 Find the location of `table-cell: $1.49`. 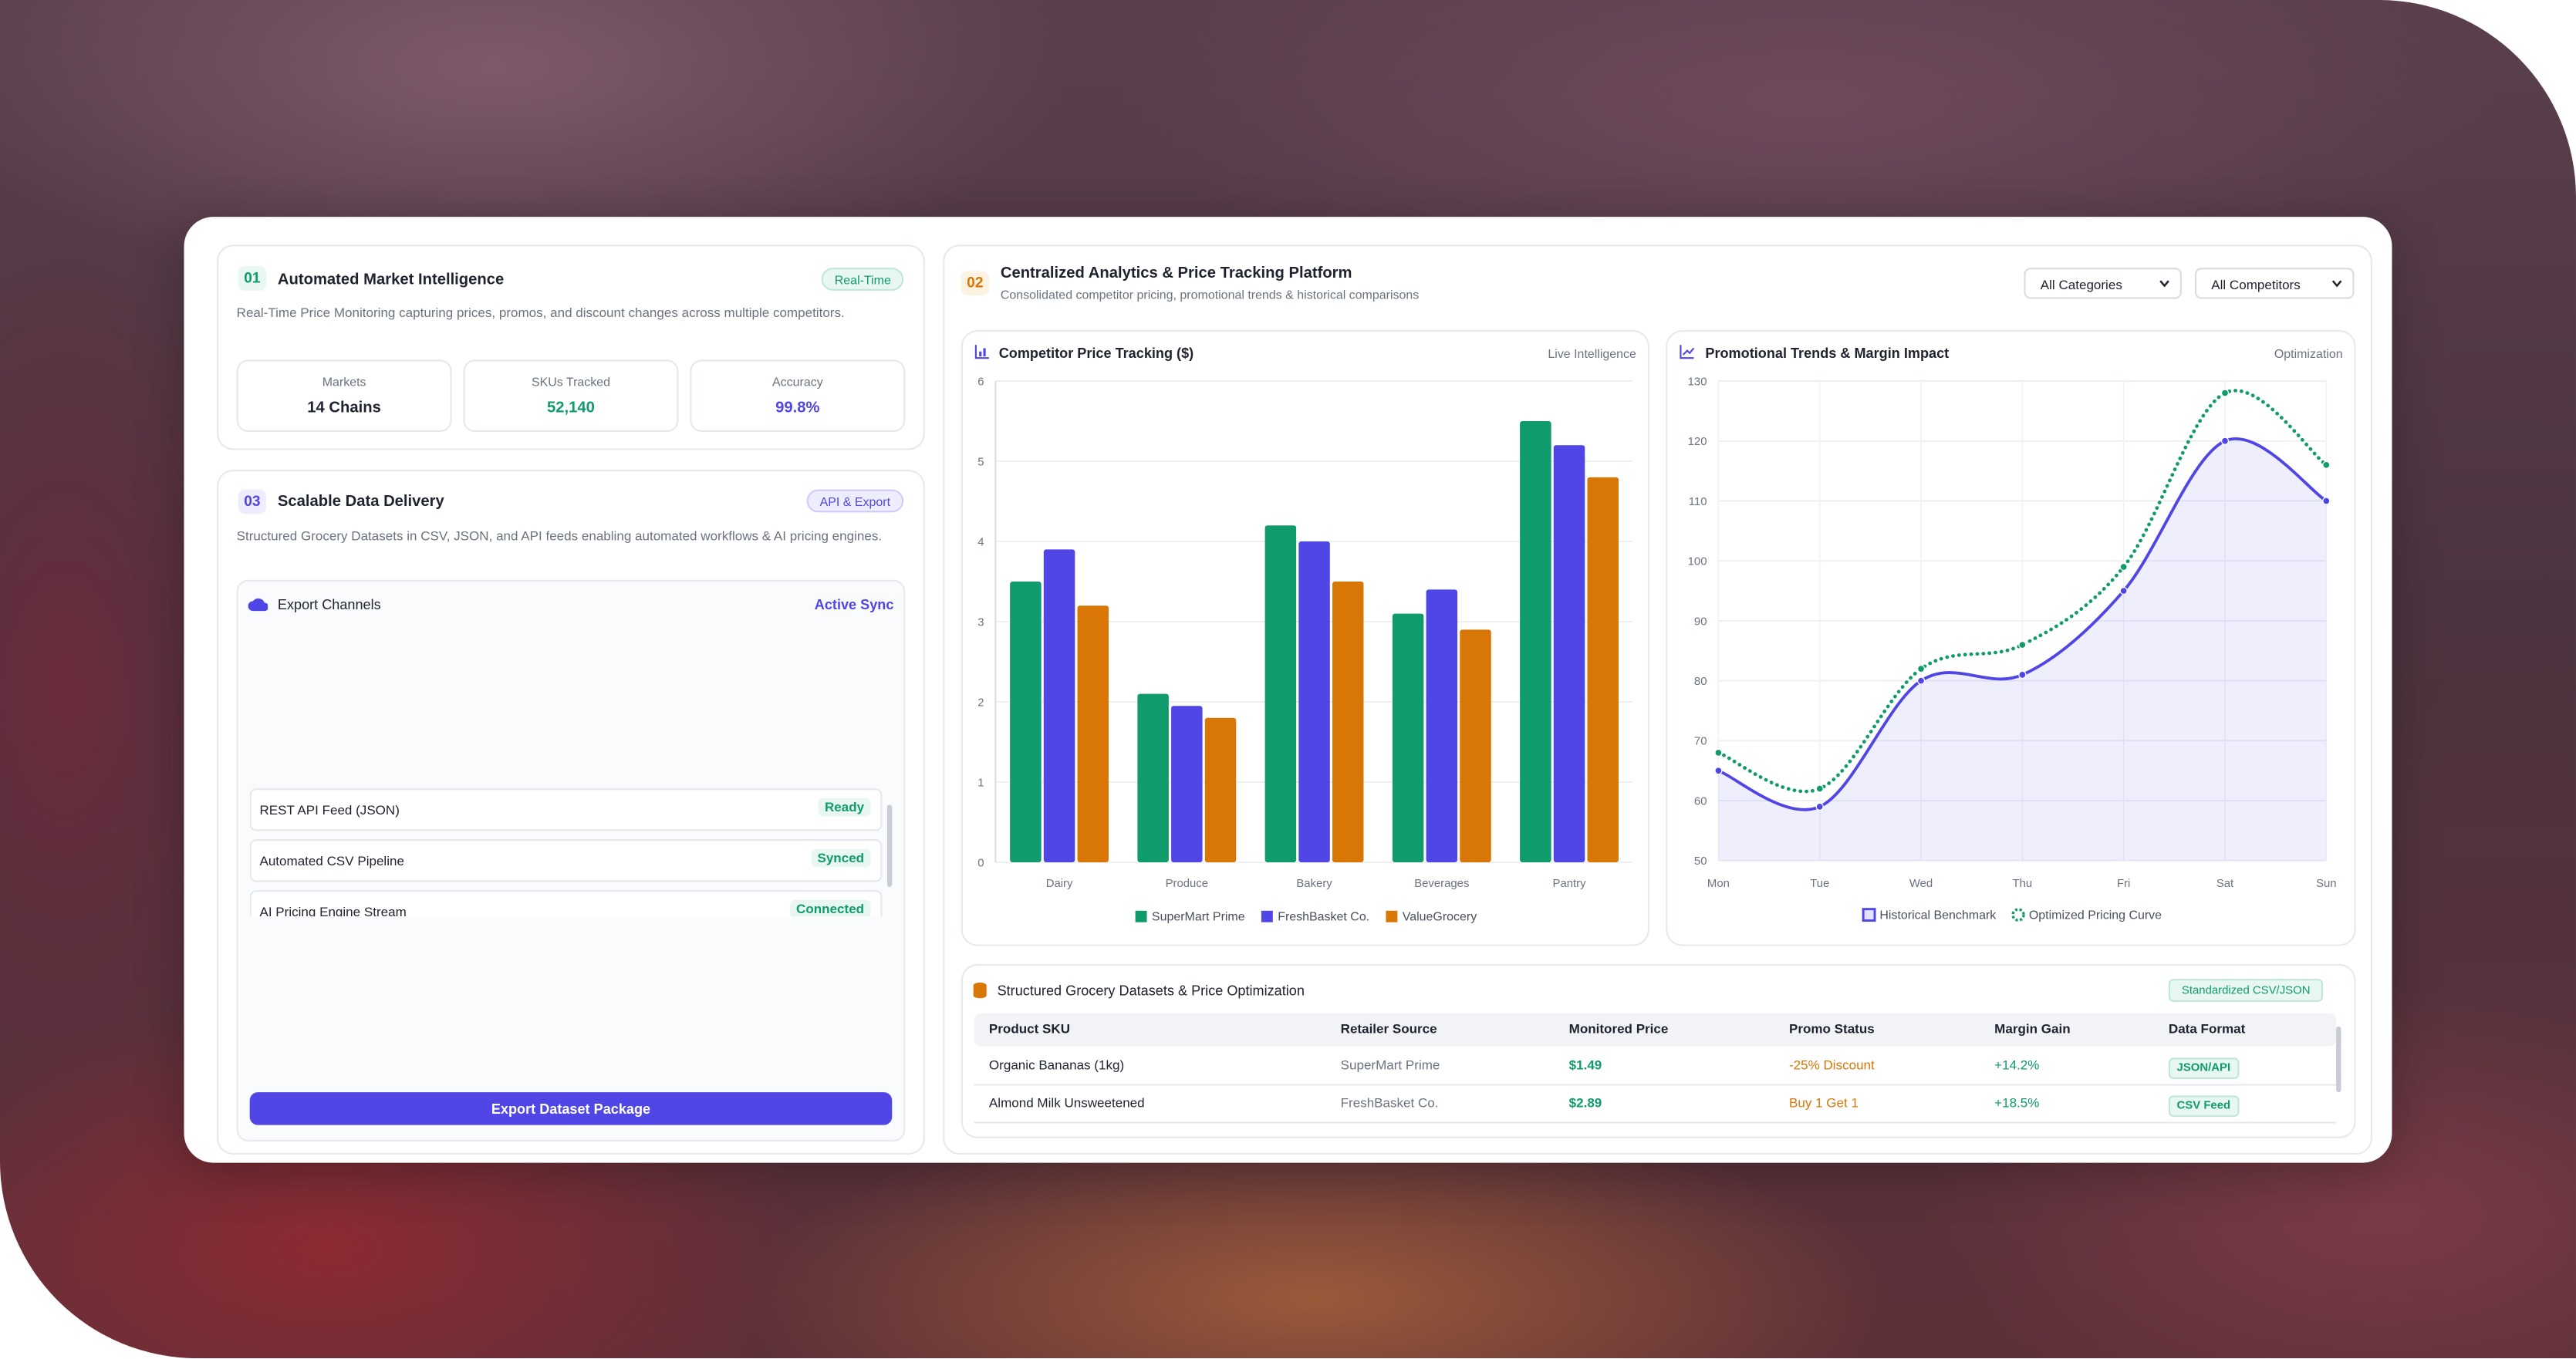

table-cell: $1.49 is located at coordinates (1585, 1065).